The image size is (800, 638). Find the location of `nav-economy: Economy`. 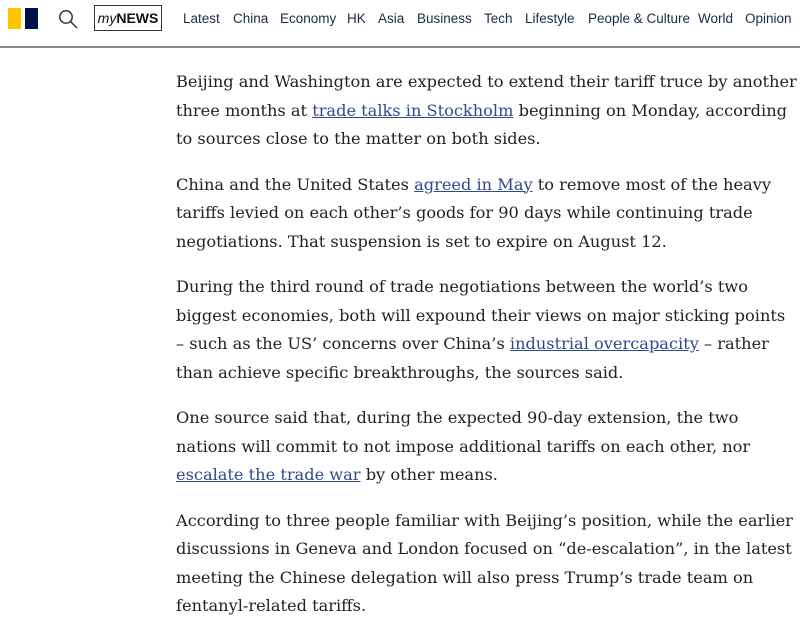

nav-economy: Economy is located at coordinates (308, 18).